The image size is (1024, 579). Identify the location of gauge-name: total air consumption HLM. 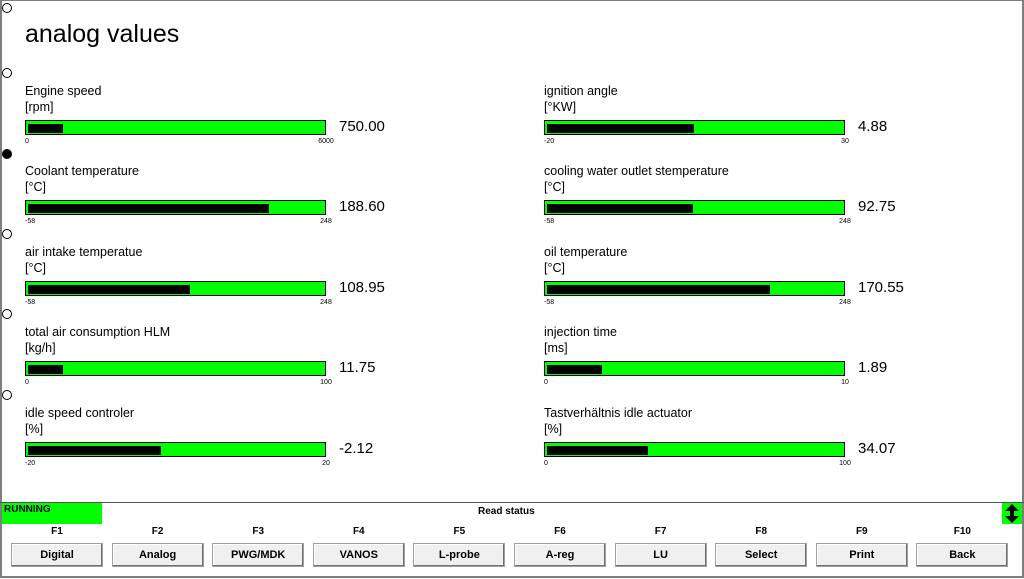
(98, 332).